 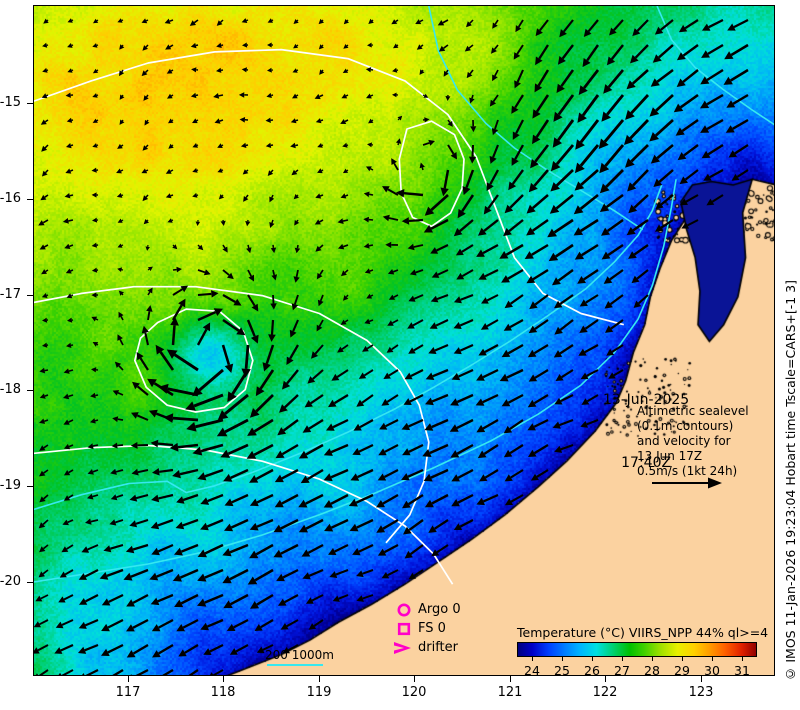 I want to click on x-tick-label: 122, so click(x=605, y=692).